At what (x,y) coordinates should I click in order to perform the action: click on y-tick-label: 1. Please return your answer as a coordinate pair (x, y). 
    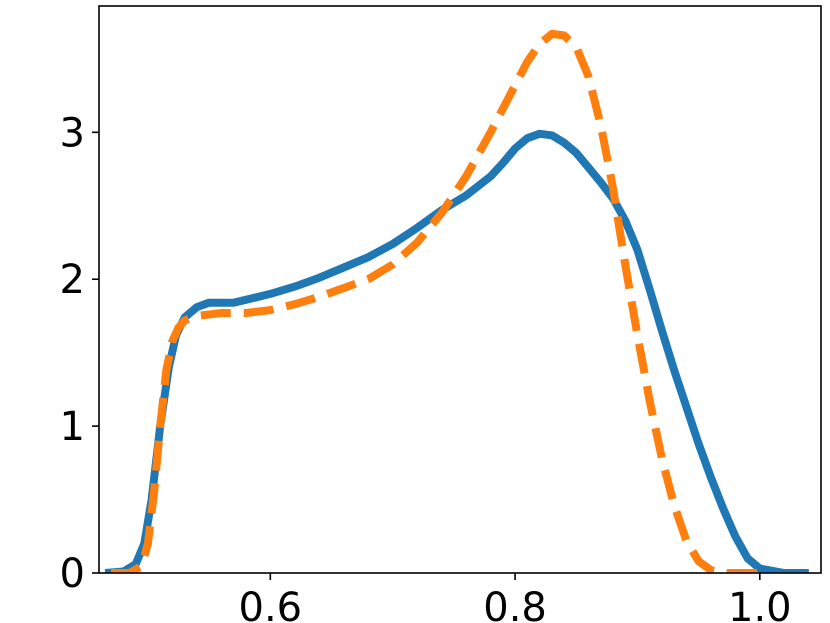
    Looking at the image, I should click on (72, 427).